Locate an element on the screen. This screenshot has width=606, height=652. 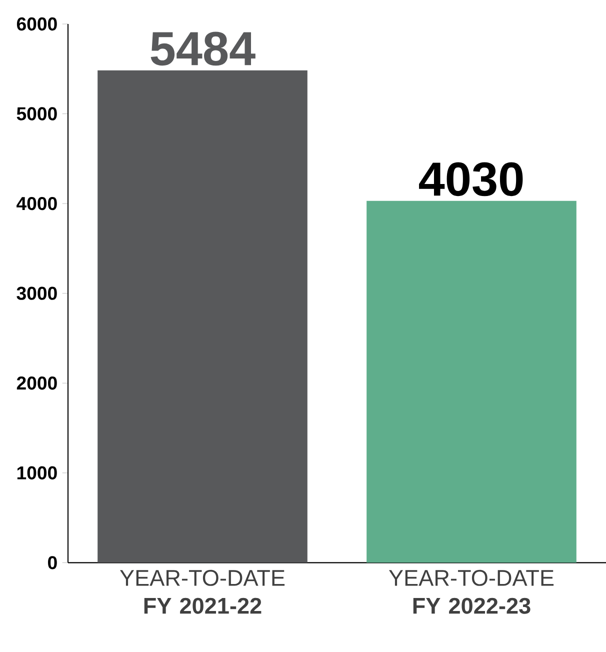
y-tick-label: 2000 is located at coordinates (36, 383).